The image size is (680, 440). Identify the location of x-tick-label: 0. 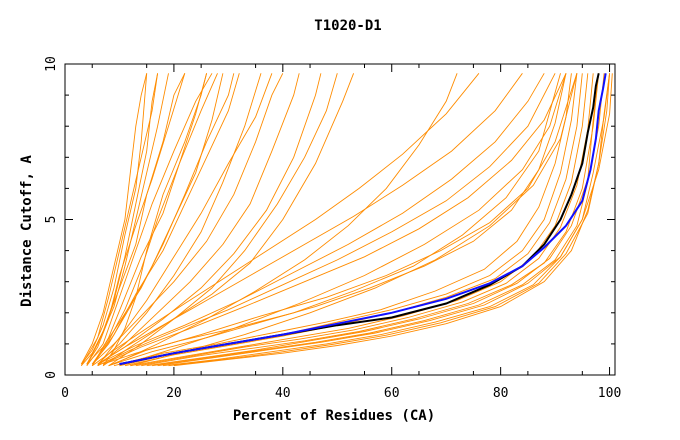
(65, 393).